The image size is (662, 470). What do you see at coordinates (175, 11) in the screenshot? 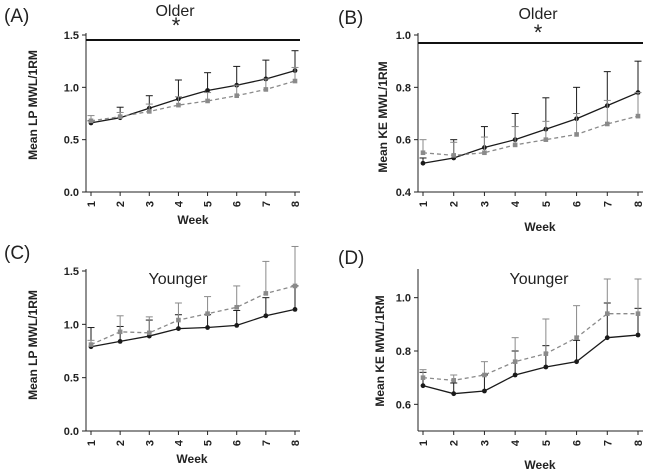
I see `chart-title: Older` at bounding box center [175, 11].